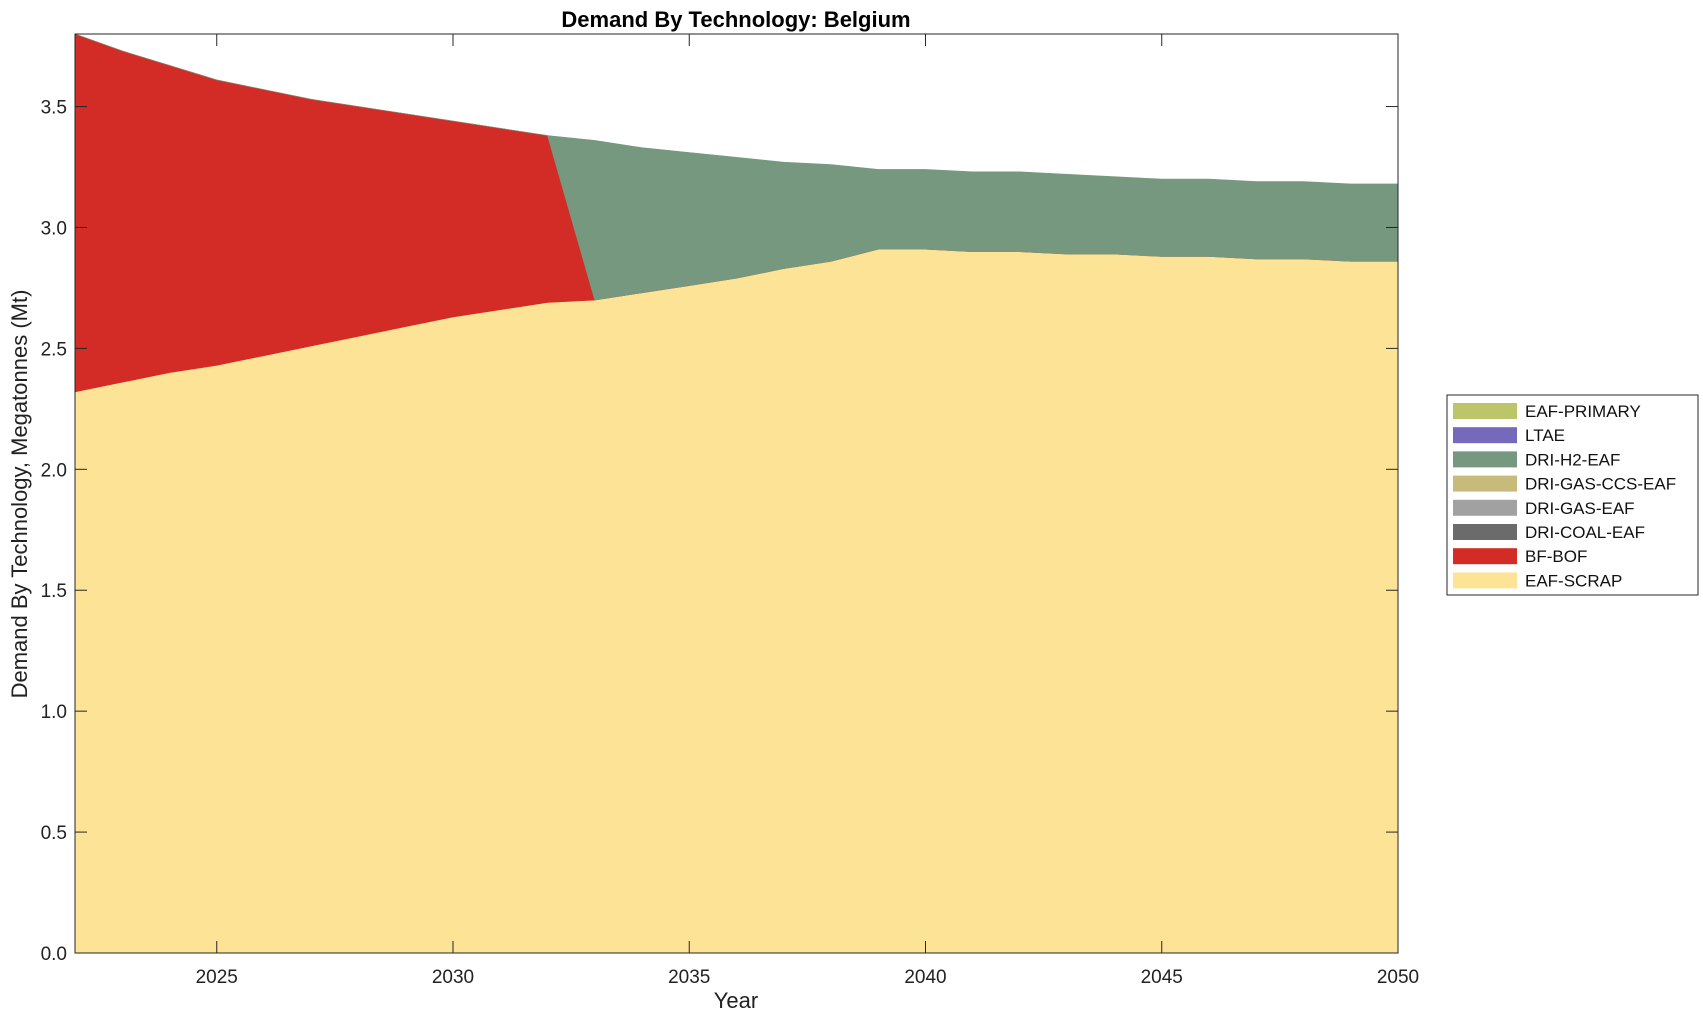 This screenshot has height=1020, width=1703. I want to click on legend-item-eaf-scrap: EAF-SCRAP, so click(1537, 580).